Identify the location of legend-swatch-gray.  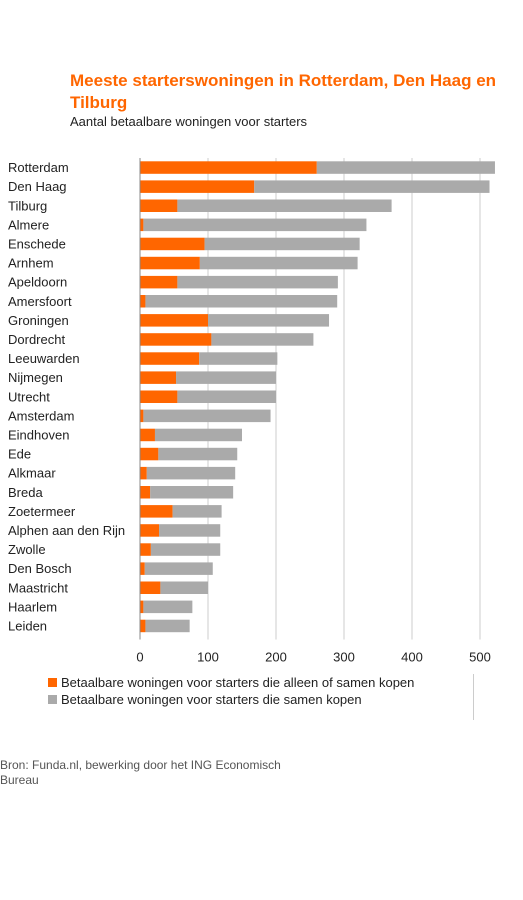
(52, 699).